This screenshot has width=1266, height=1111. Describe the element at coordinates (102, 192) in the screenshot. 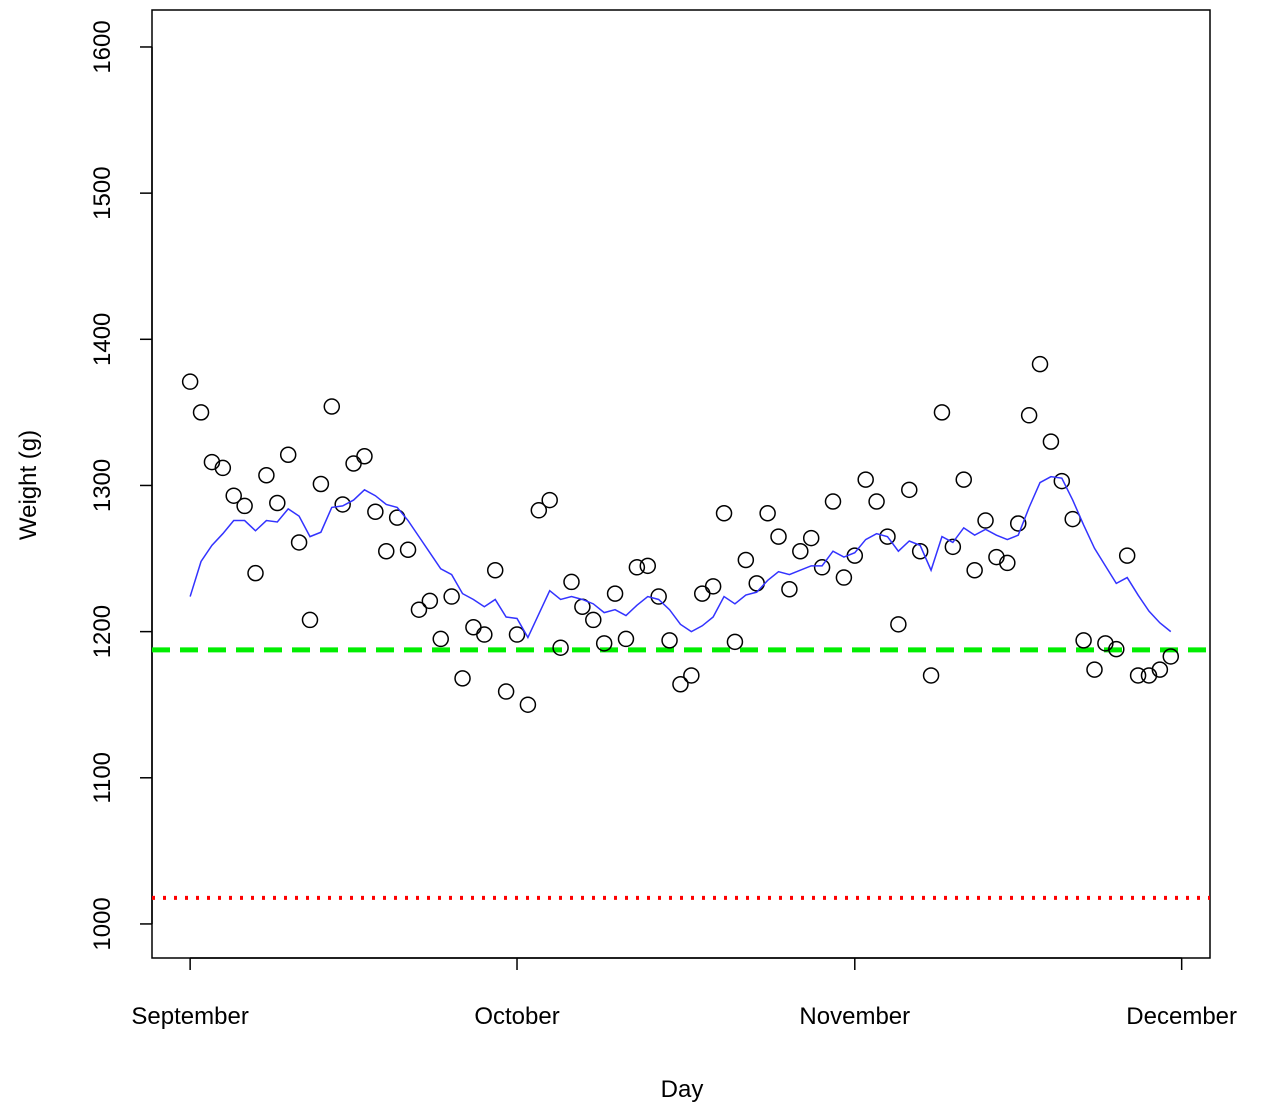

I see `y-tick-label: 1500` at that location.